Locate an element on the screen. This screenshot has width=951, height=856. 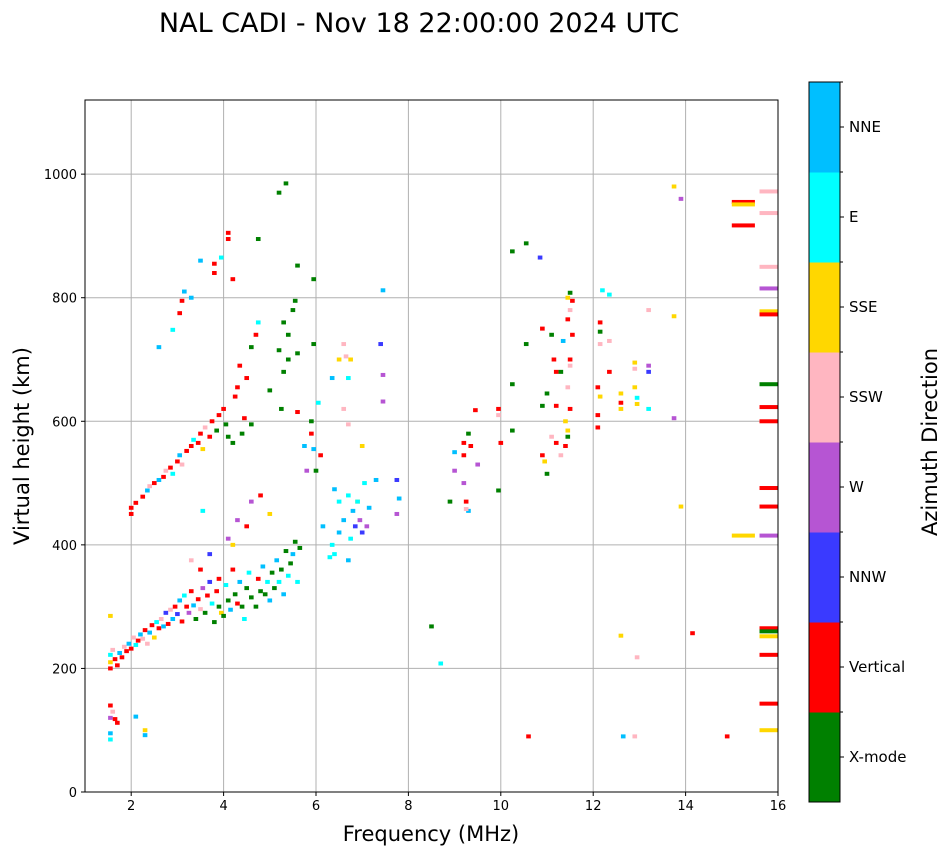
y-tick-label: 200 is located at coordinates (64, 669).